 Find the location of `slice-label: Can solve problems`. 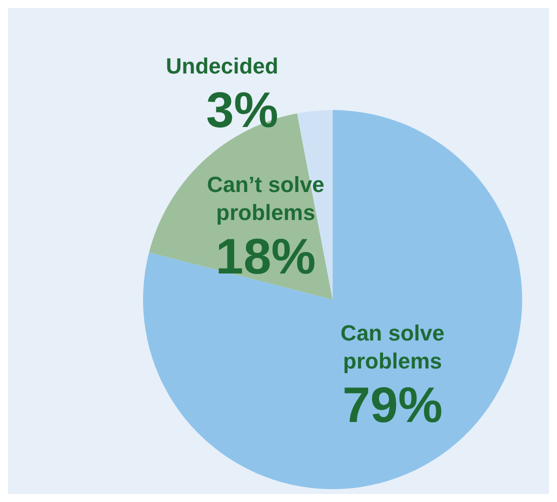

slice-label: Can solve problems is located at coordinates (392, 347).